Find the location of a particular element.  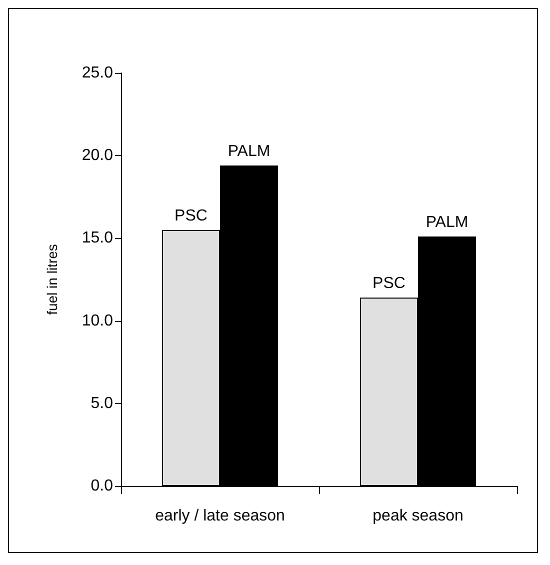

y-tick-label: 10.0 is located at coordinates (98, 321).